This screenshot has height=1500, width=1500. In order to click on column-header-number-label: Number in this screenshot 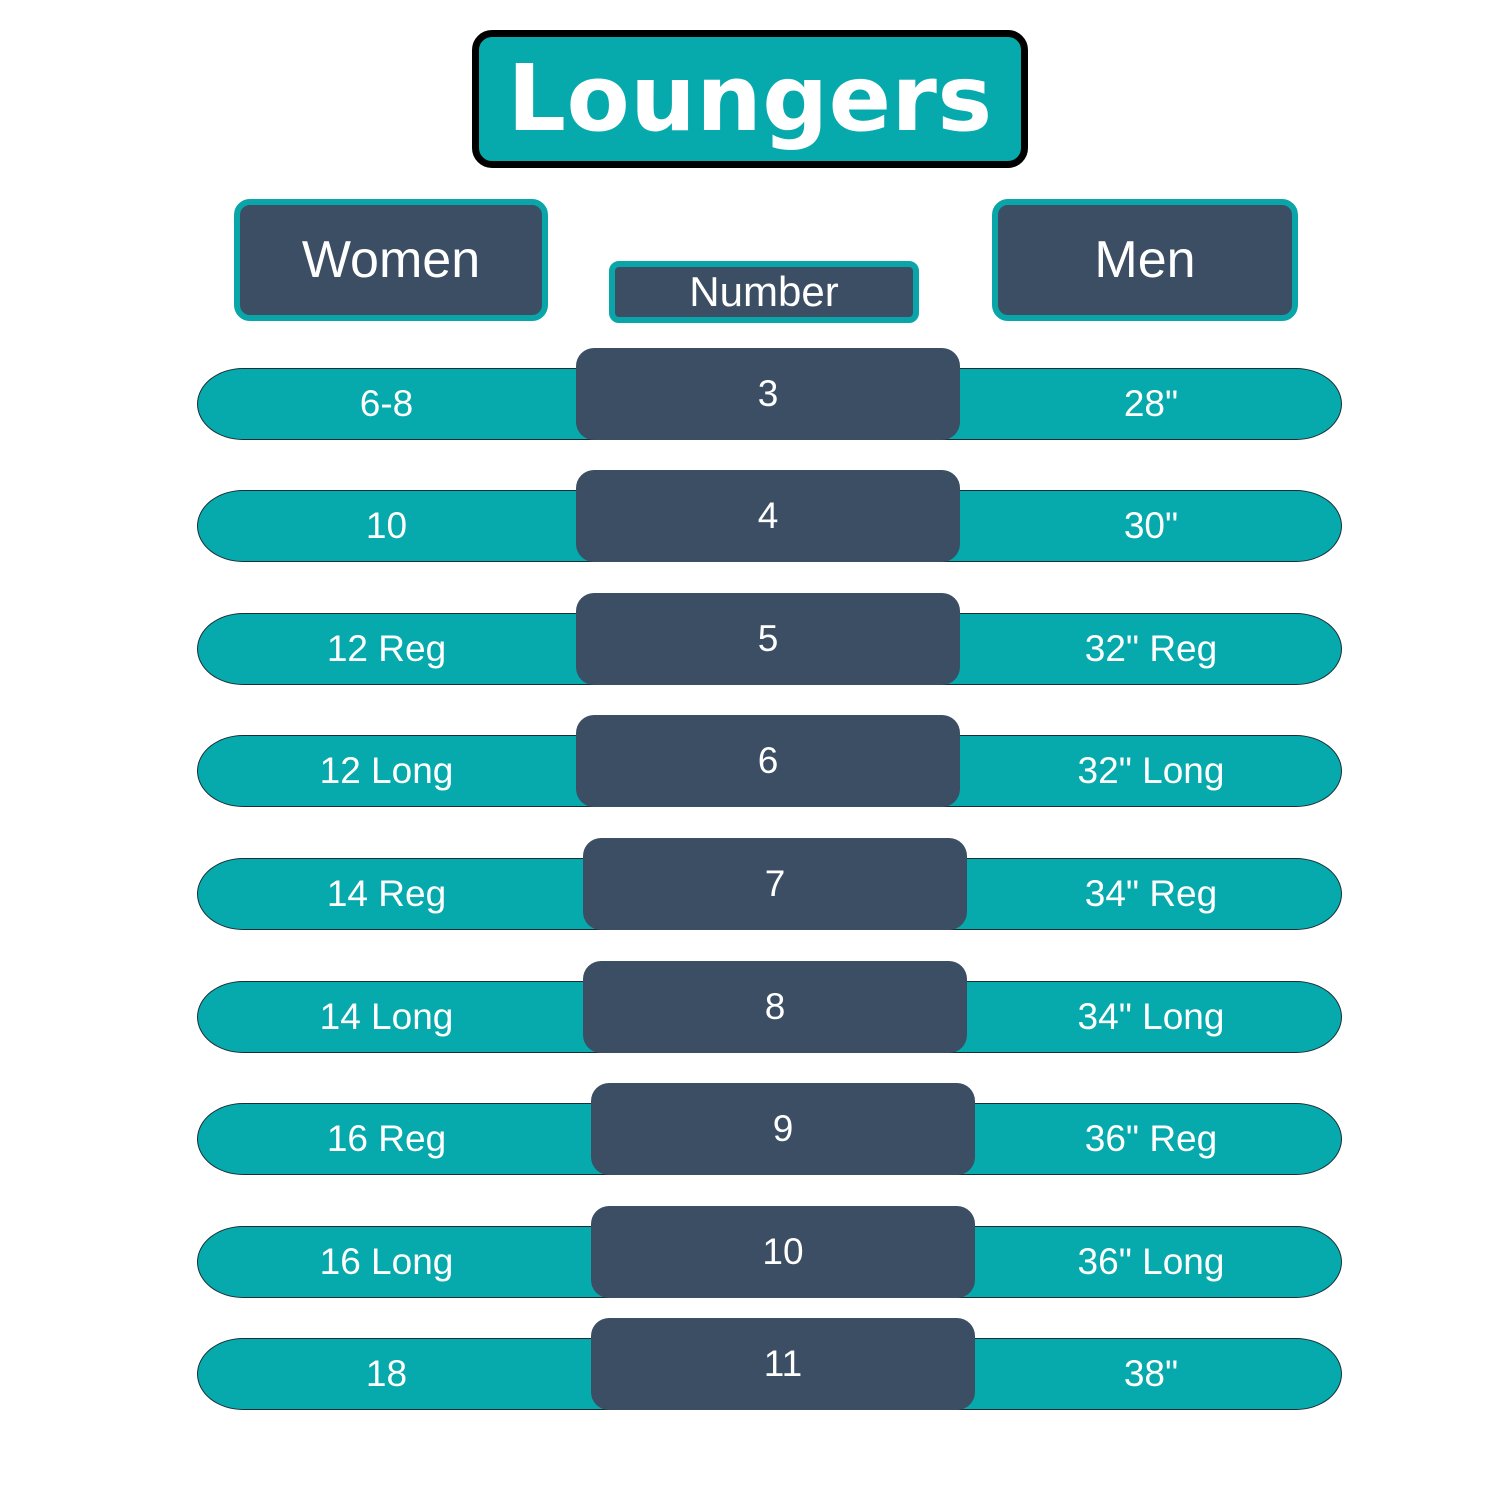, I will do `click(764, 291)`.